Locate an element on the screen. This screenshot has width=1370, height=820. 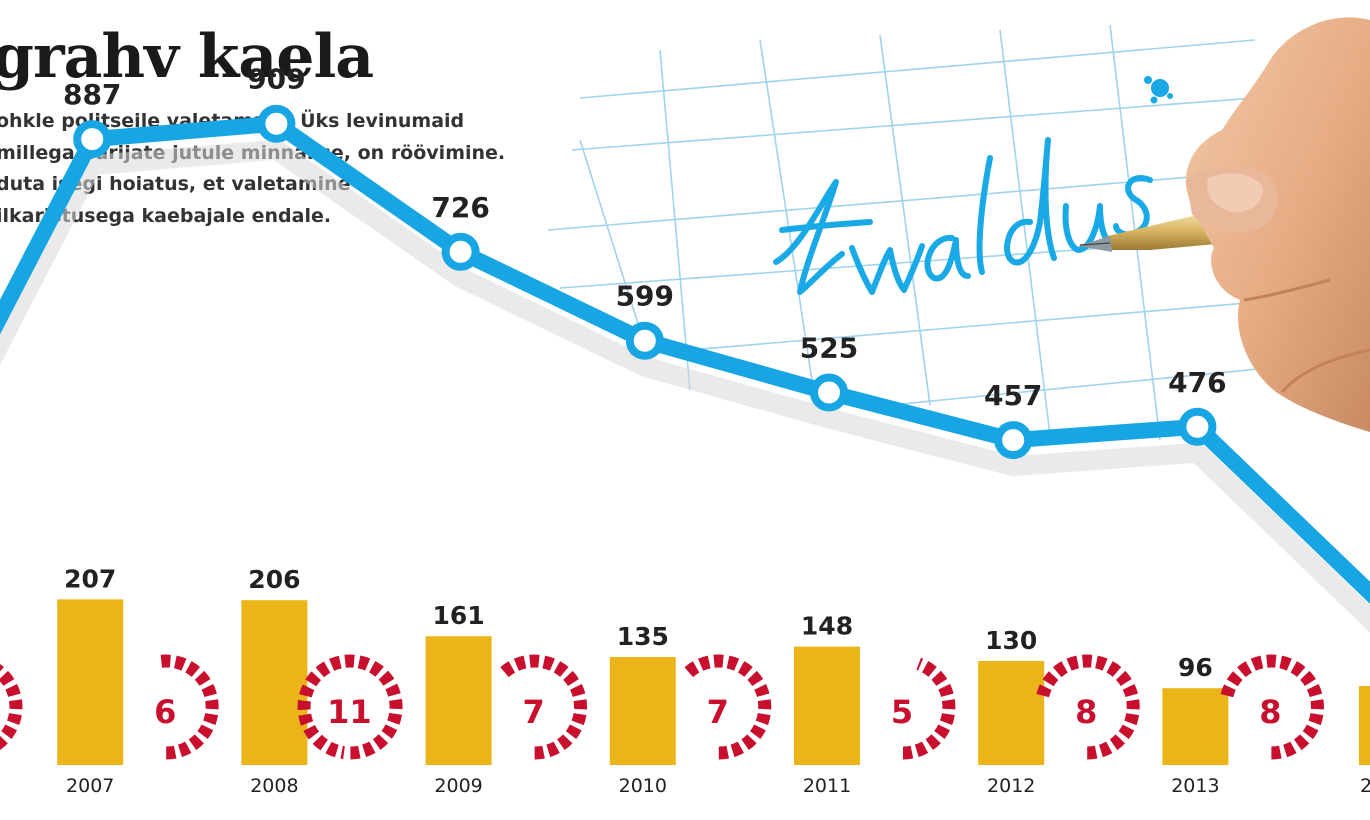
bar-data-label: 130 is located at coordinates (1011, 640).